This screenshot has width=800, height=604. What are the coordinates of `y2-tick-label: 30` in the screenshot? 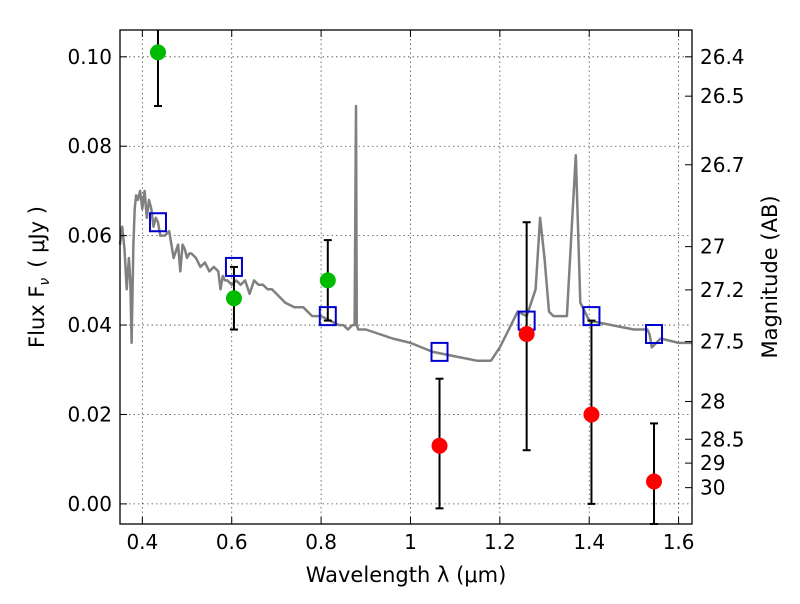 It's located at (712, 488).